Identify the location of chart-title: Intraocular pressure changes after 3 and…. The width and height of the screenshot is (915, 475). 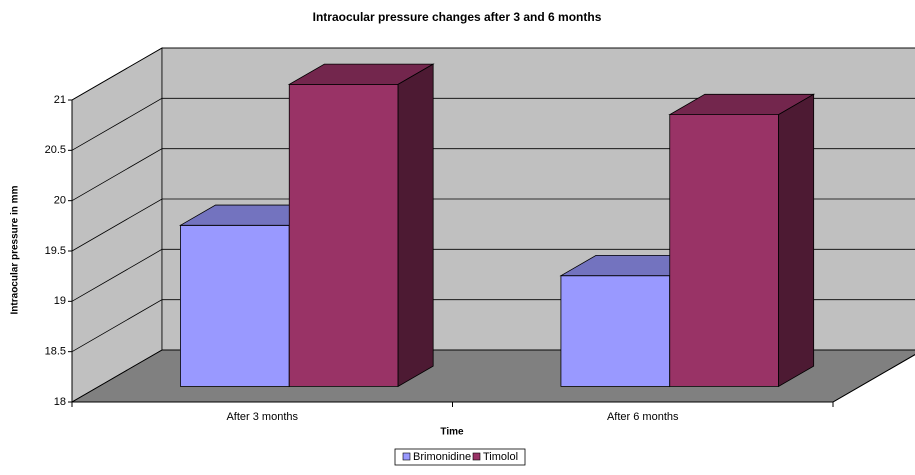
(457, 17).